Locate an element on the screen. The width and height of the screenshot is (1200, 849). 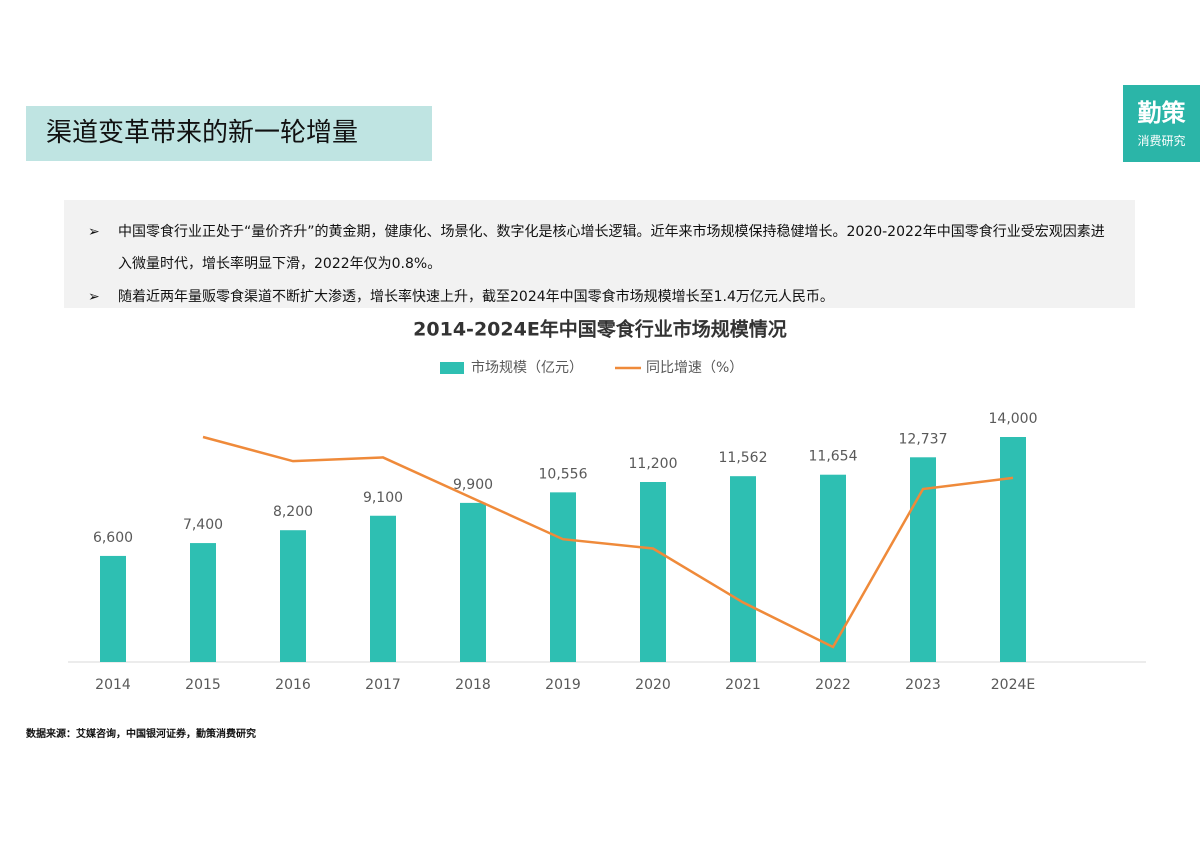
logo: 勤策 消费研究 is located at coordinates (1161, 123).